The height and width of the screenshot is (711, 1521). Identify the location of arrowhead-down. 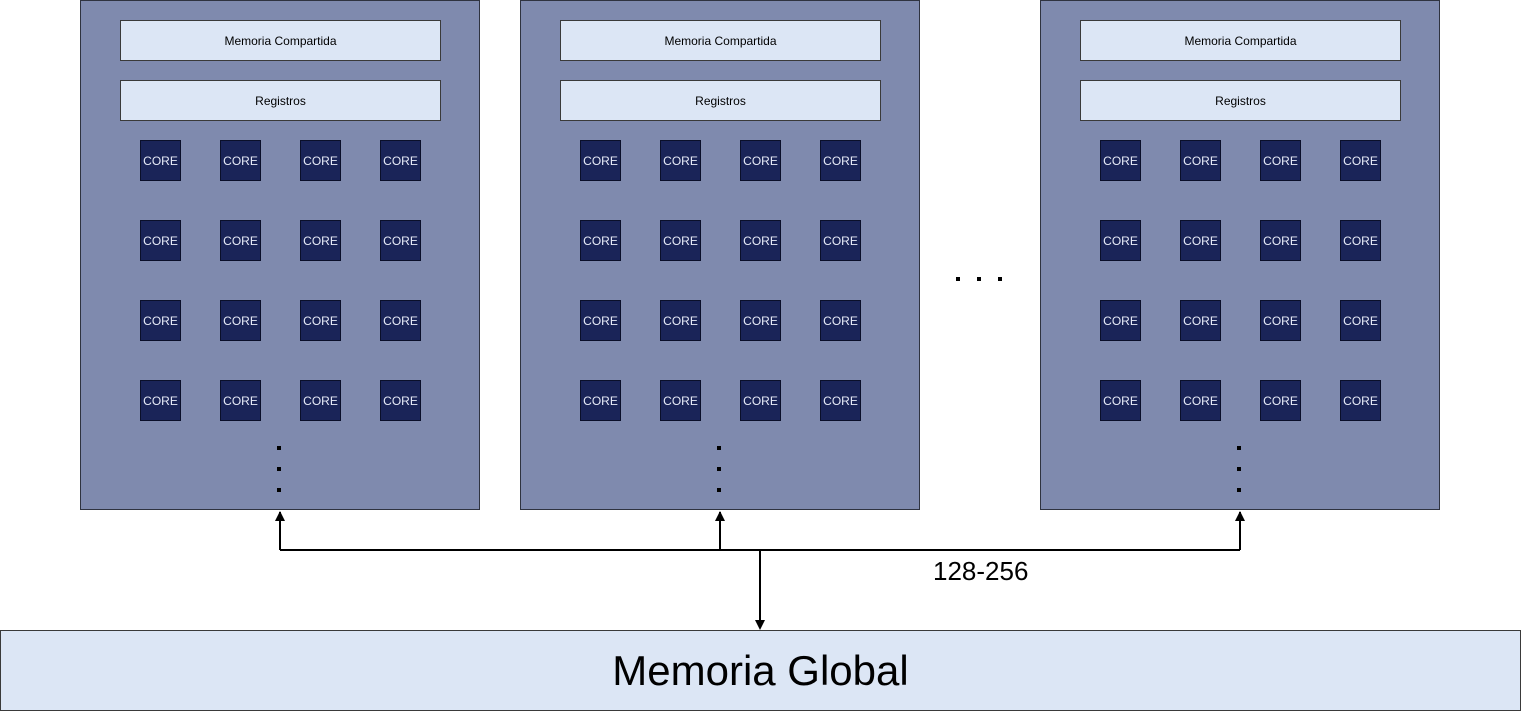
(760, 625).